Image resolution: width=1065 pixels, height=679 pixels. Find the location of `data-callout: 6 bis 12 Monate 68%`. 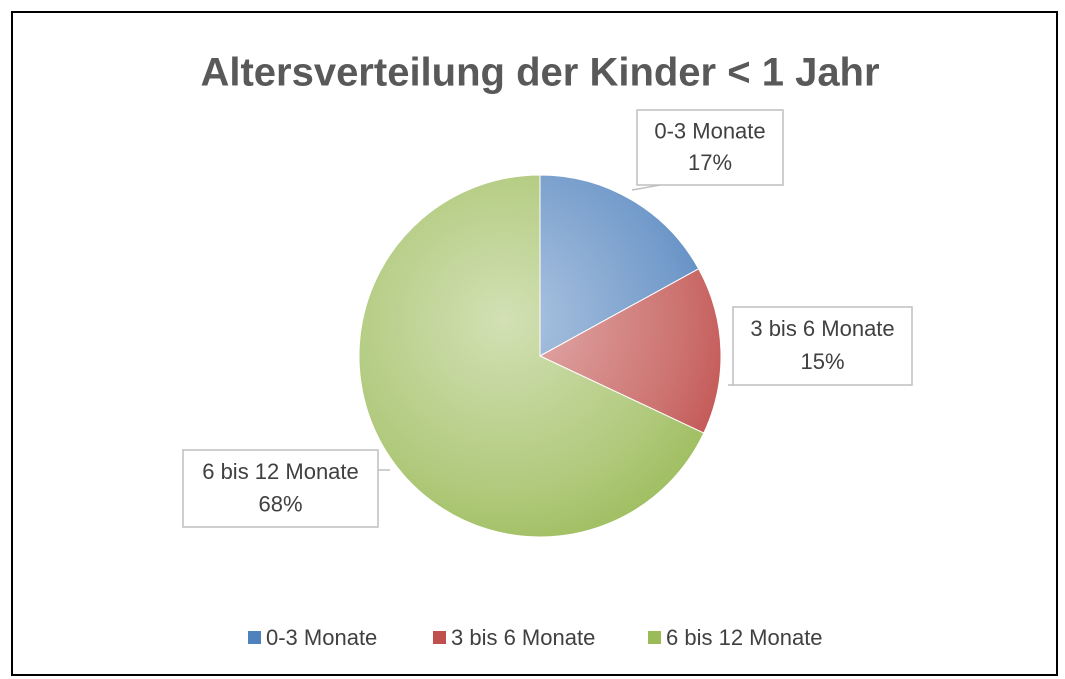

data-callout: 6 bis 12 Monate 68% is located at coordinates (286, 488).